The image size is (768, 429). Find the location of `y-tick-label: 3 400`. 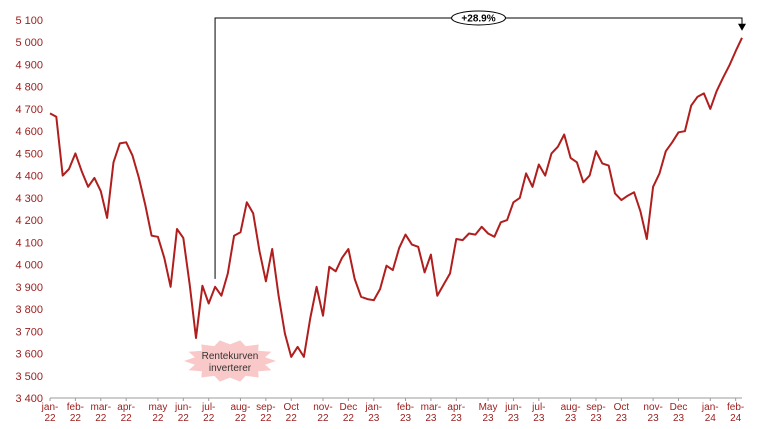

y-tick-label: 3 400 is located at coordinates (29, 399).